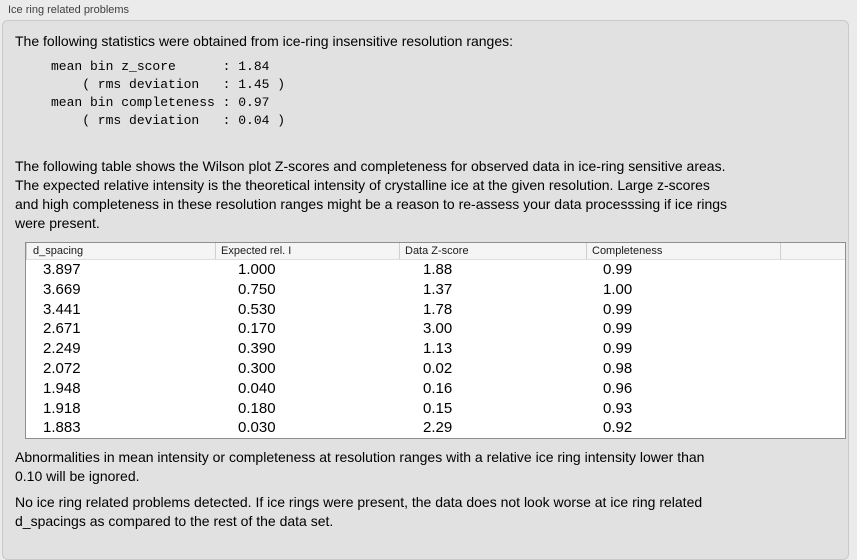 The image size is (857, 560). I want to click on table-row: 2.072 0.300 0.02 0.98, so click(435, 369).